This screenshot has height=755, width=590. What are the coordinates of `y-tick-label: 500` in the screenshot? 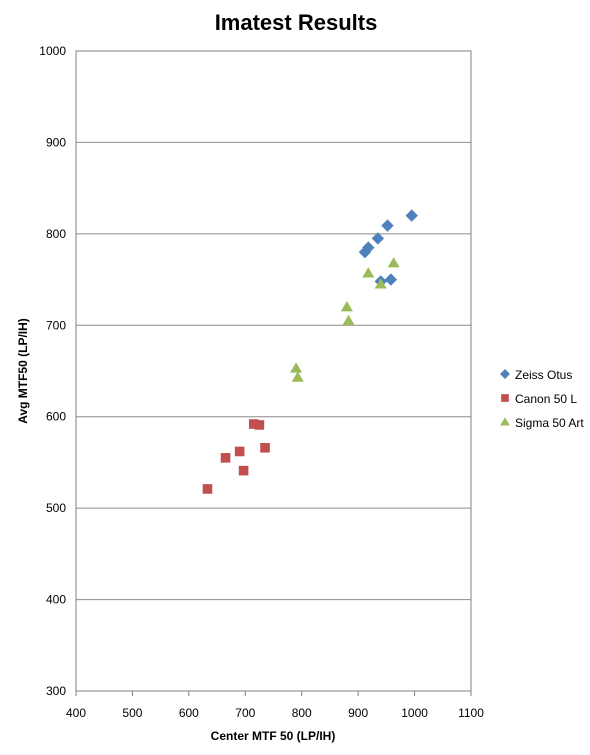 It's located at (56, 508).